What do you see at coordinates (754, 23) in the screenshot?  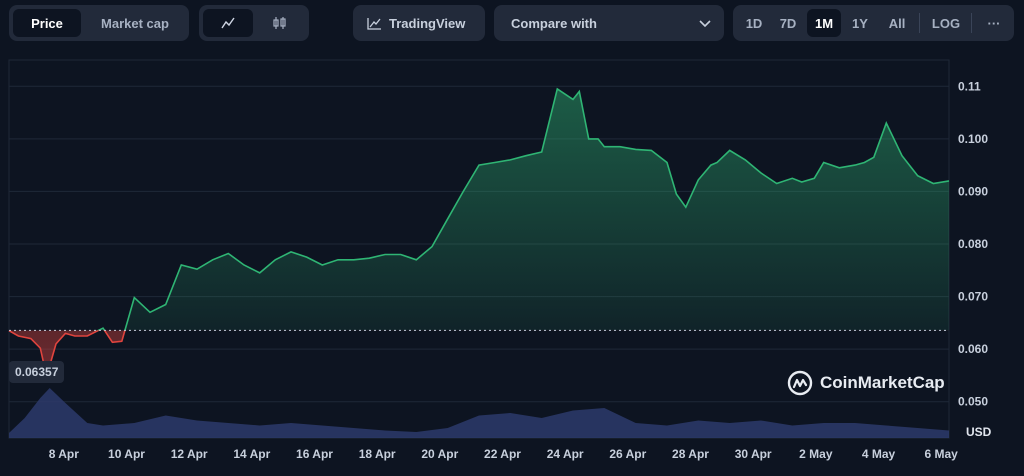 I see `range-1d-button: 1D` at bounding box center [754, 23].